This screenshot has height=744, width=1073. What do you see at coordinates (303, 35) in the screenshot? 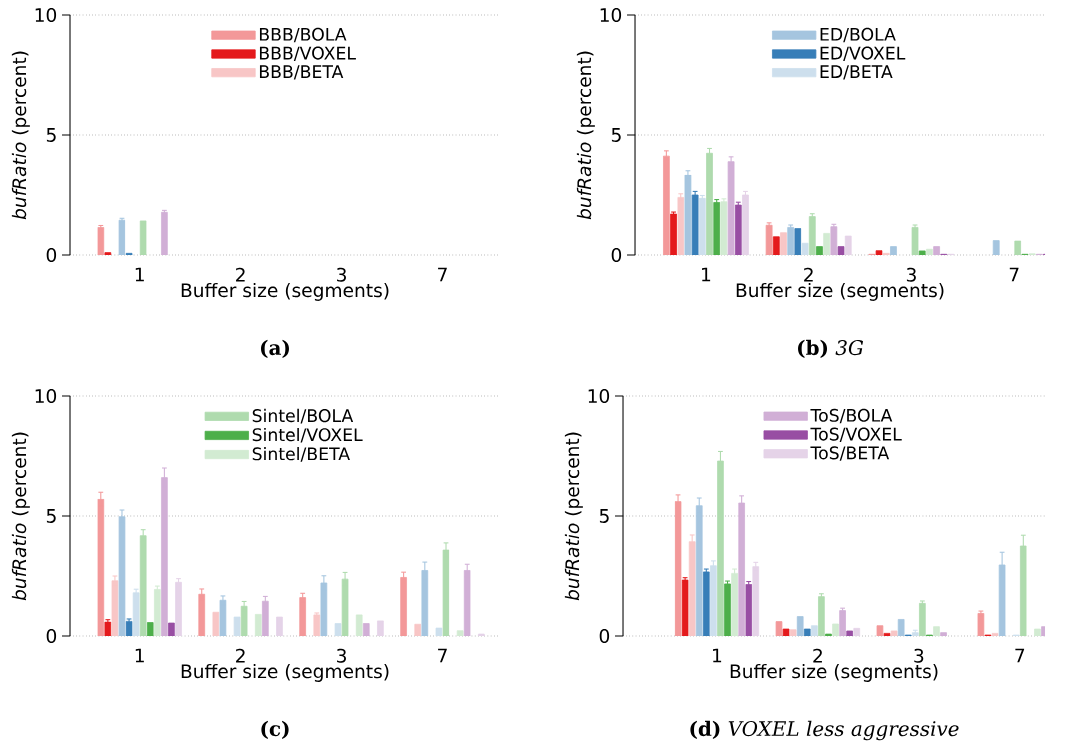
I see `legend-label: BBB/BOLA` at bounding box center [303, 35].